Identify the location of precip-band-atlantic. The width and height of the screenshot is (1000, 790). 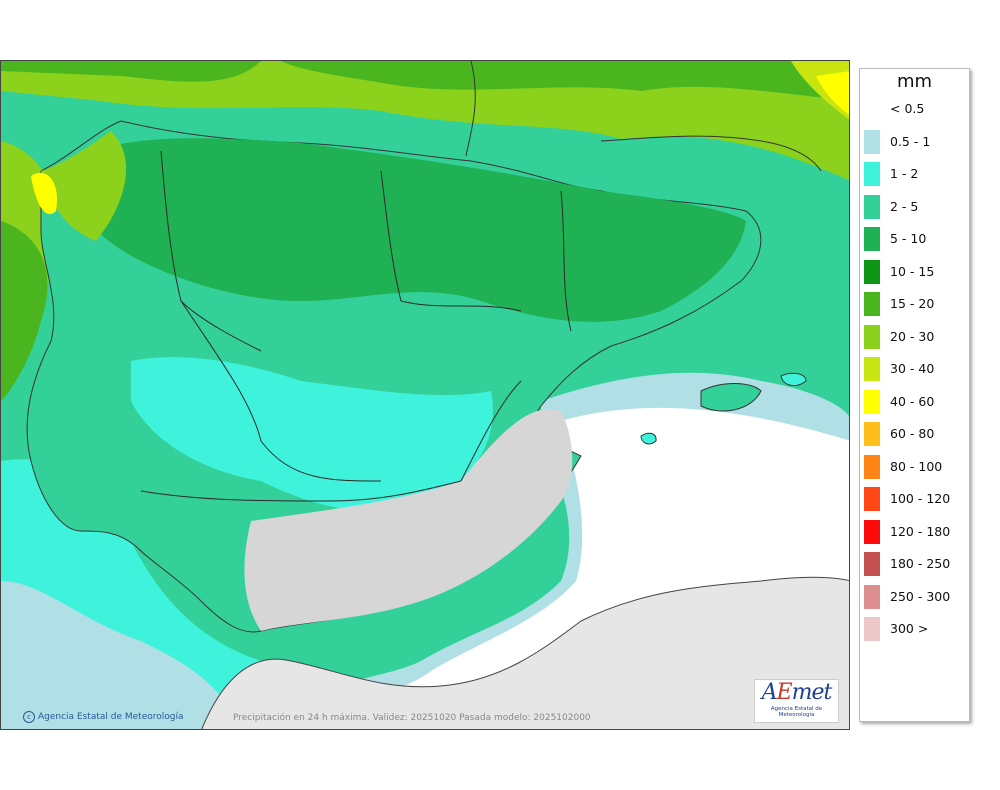
(24, 311).